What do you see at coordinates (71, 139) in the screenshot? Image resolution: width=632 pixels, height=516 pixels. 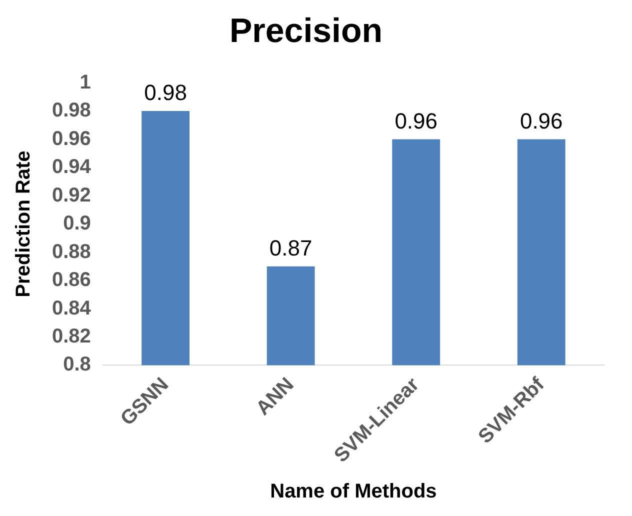 I see `y-tick-label: 0.96` at bounding box center [71, 139].